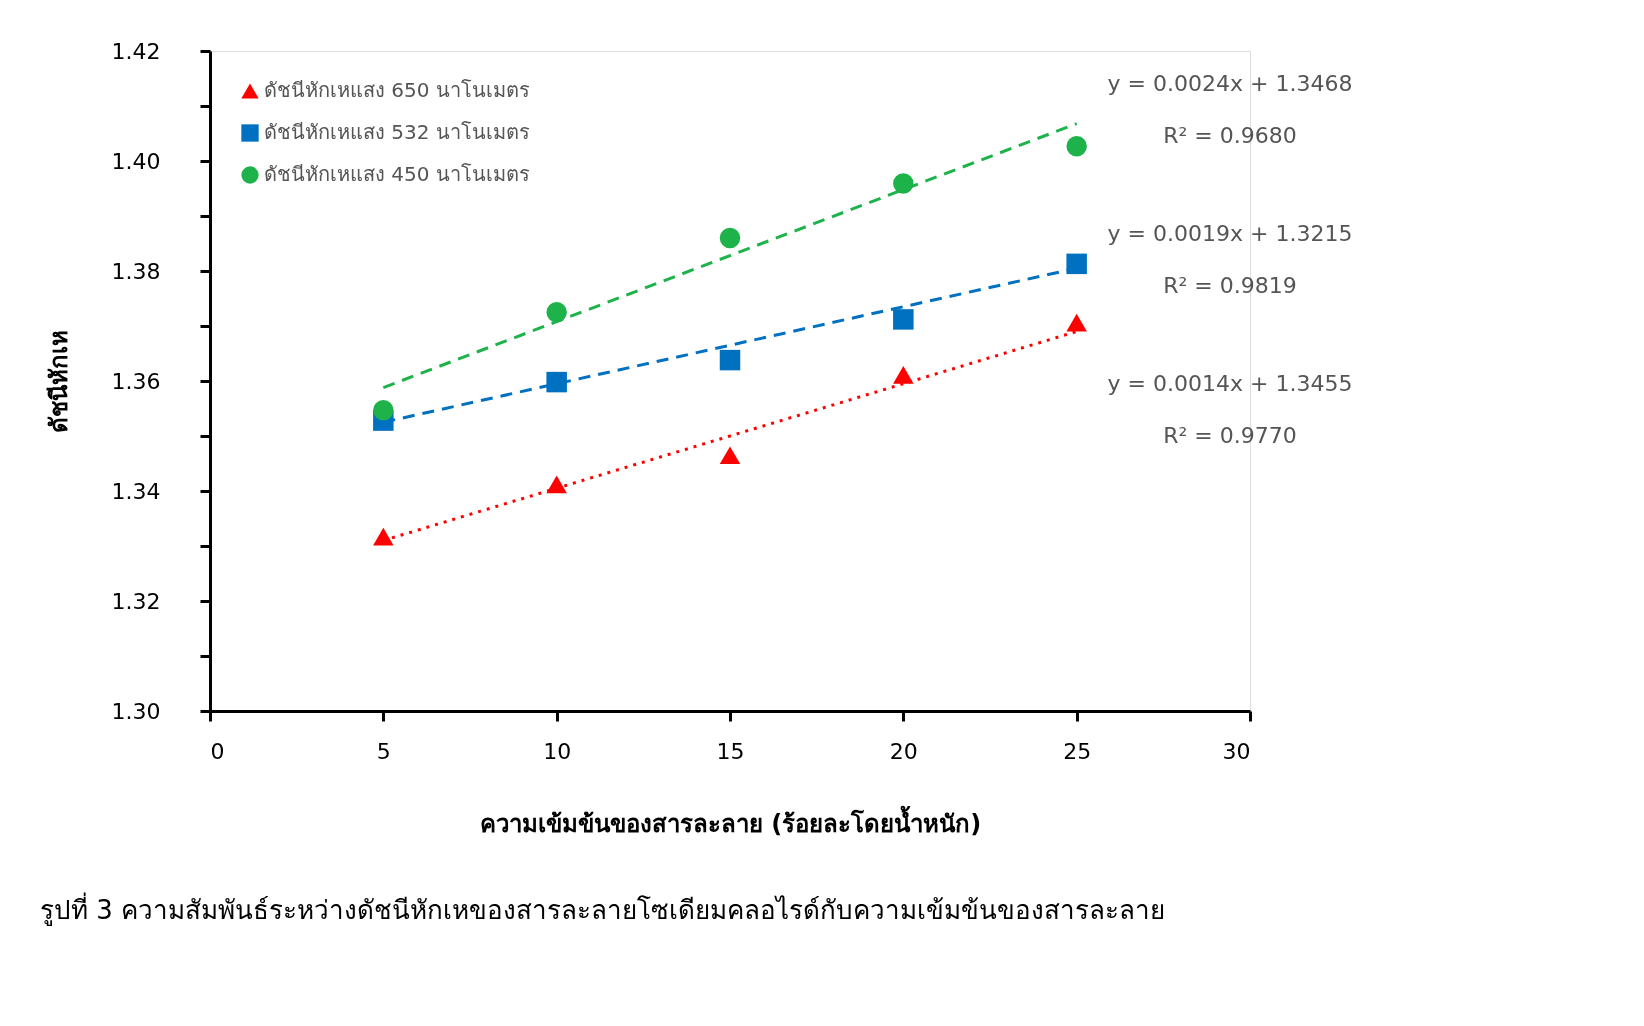 This screenshot has height=1026, width=1644. What do you see at coordinates (136, 381) in the screenshot?
I see `y-tick-label: 1.36` at bounding box center [136, 381].